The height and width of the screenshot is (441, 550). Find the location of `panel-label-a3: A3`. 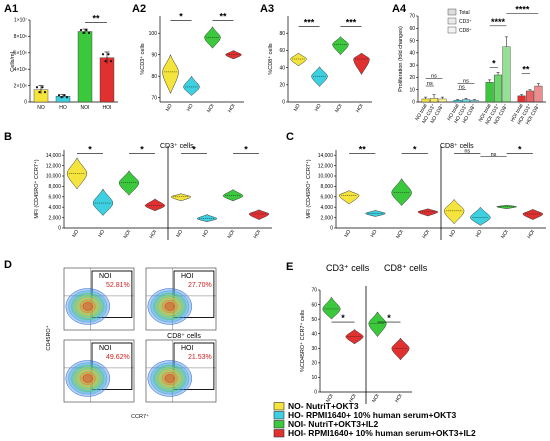

panel-label-a3: A3 is located at coordinates (267, 9).